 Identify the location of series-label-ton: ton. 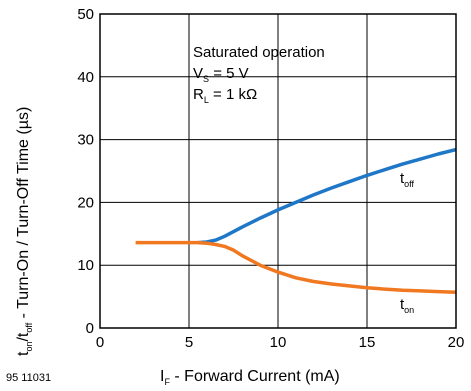
(407, 305).